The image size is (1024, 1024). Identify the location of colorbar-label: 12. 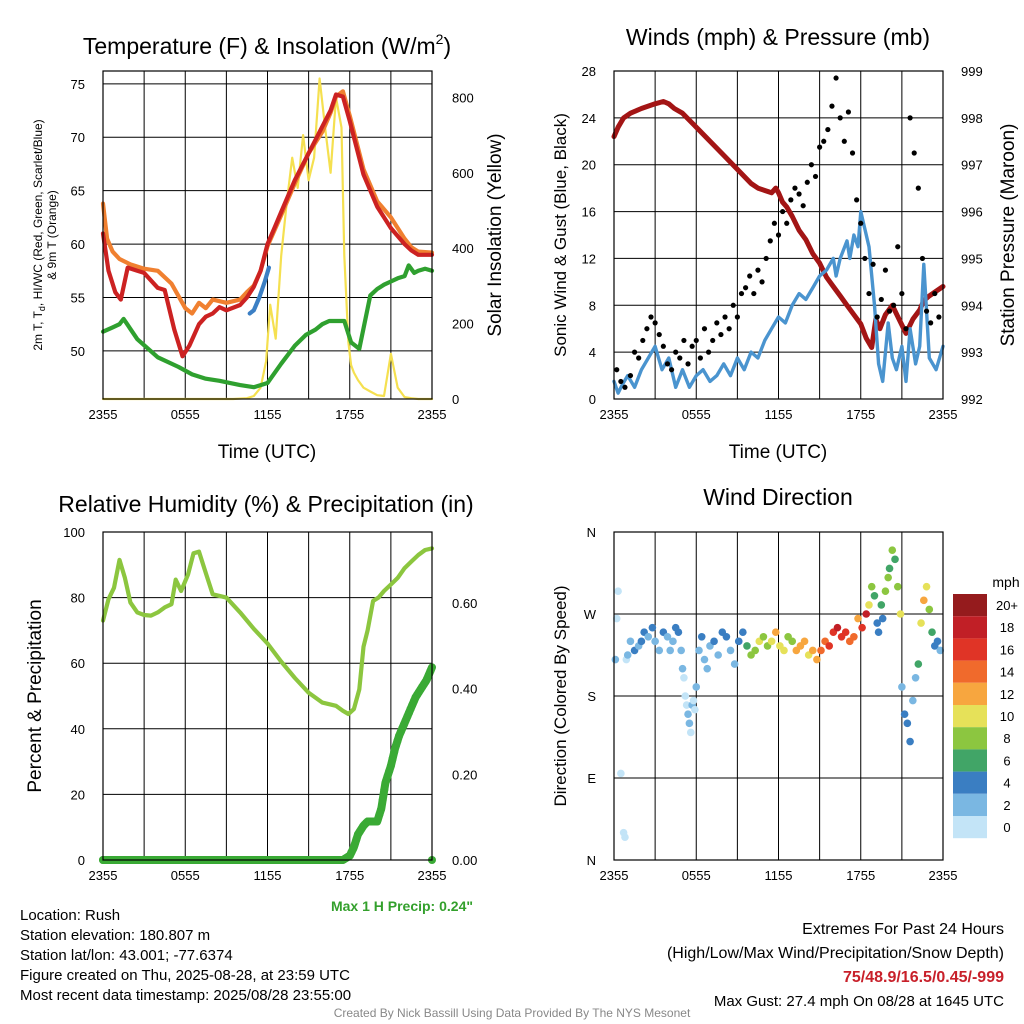
(1007, 694).